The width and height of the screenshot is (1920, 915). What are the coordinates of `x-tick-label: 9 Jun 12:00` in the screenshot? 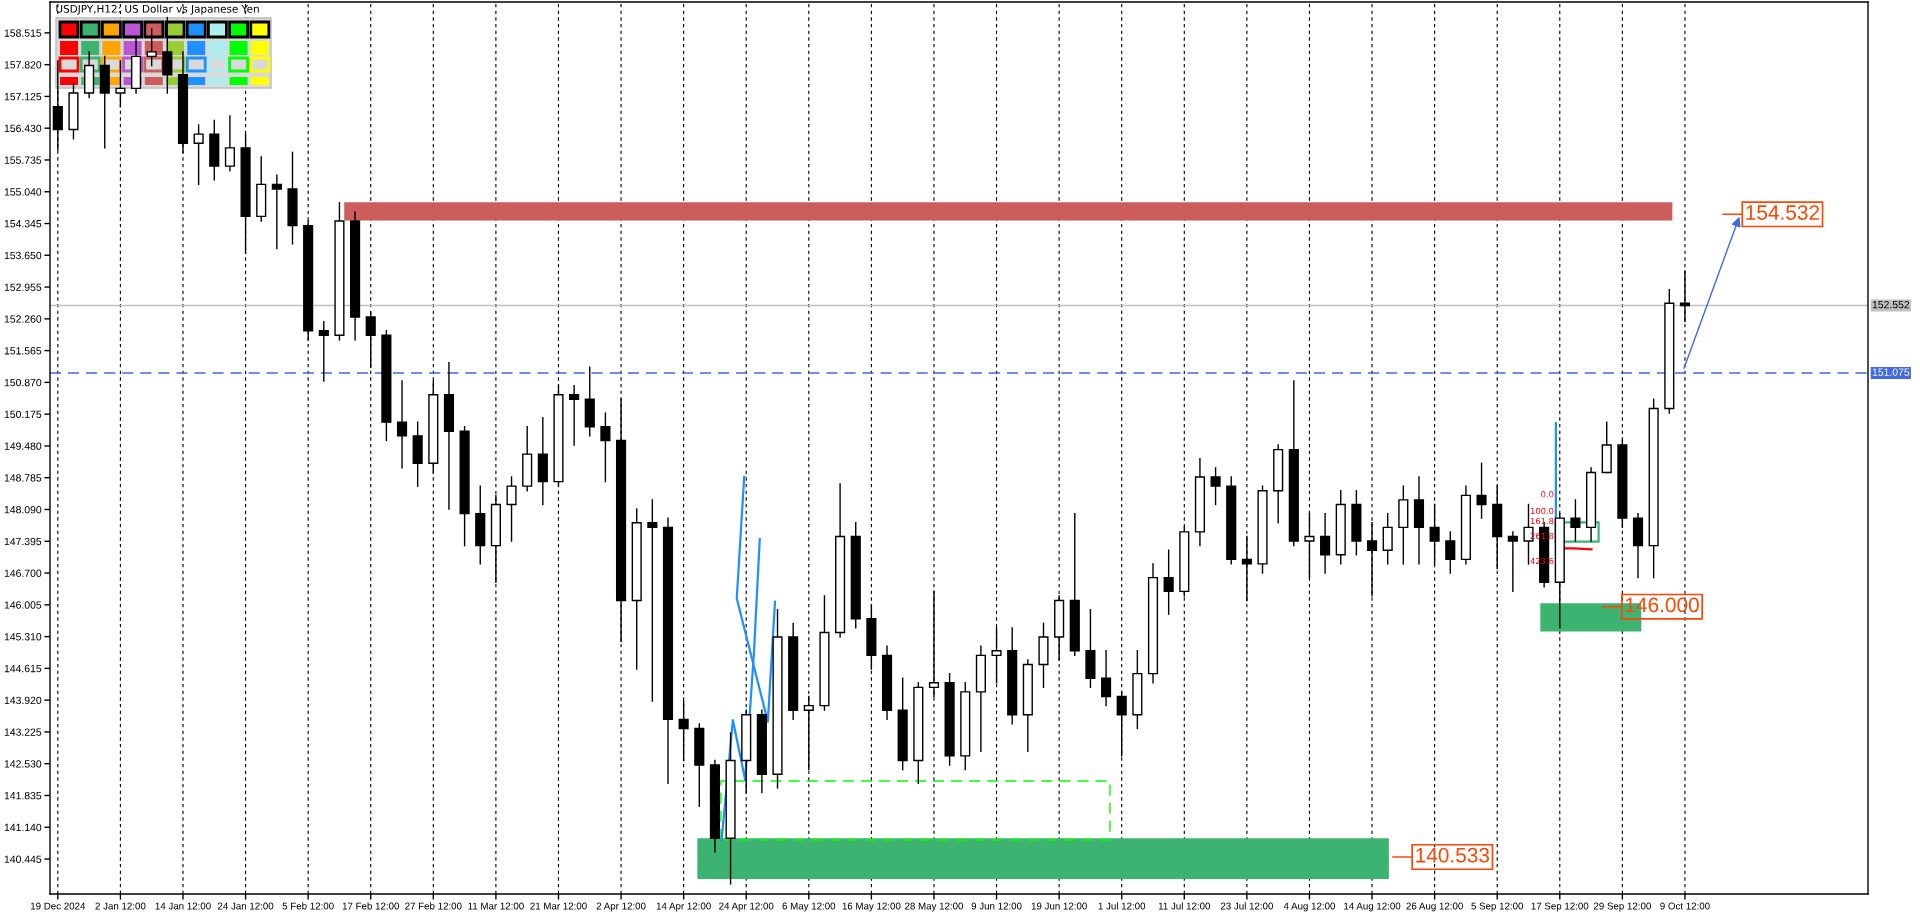 It's located at (996, 906).